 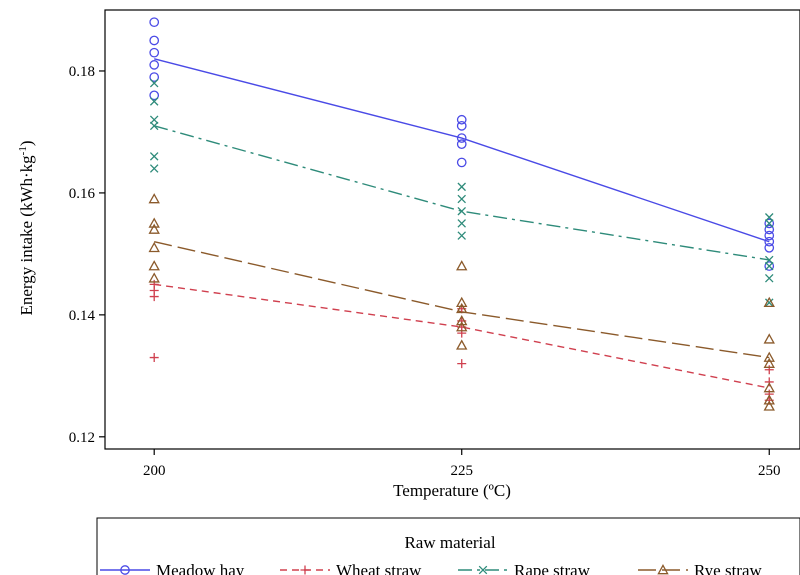 I want to click on legend-marker-rye-straw, so click(x=663, y=569).